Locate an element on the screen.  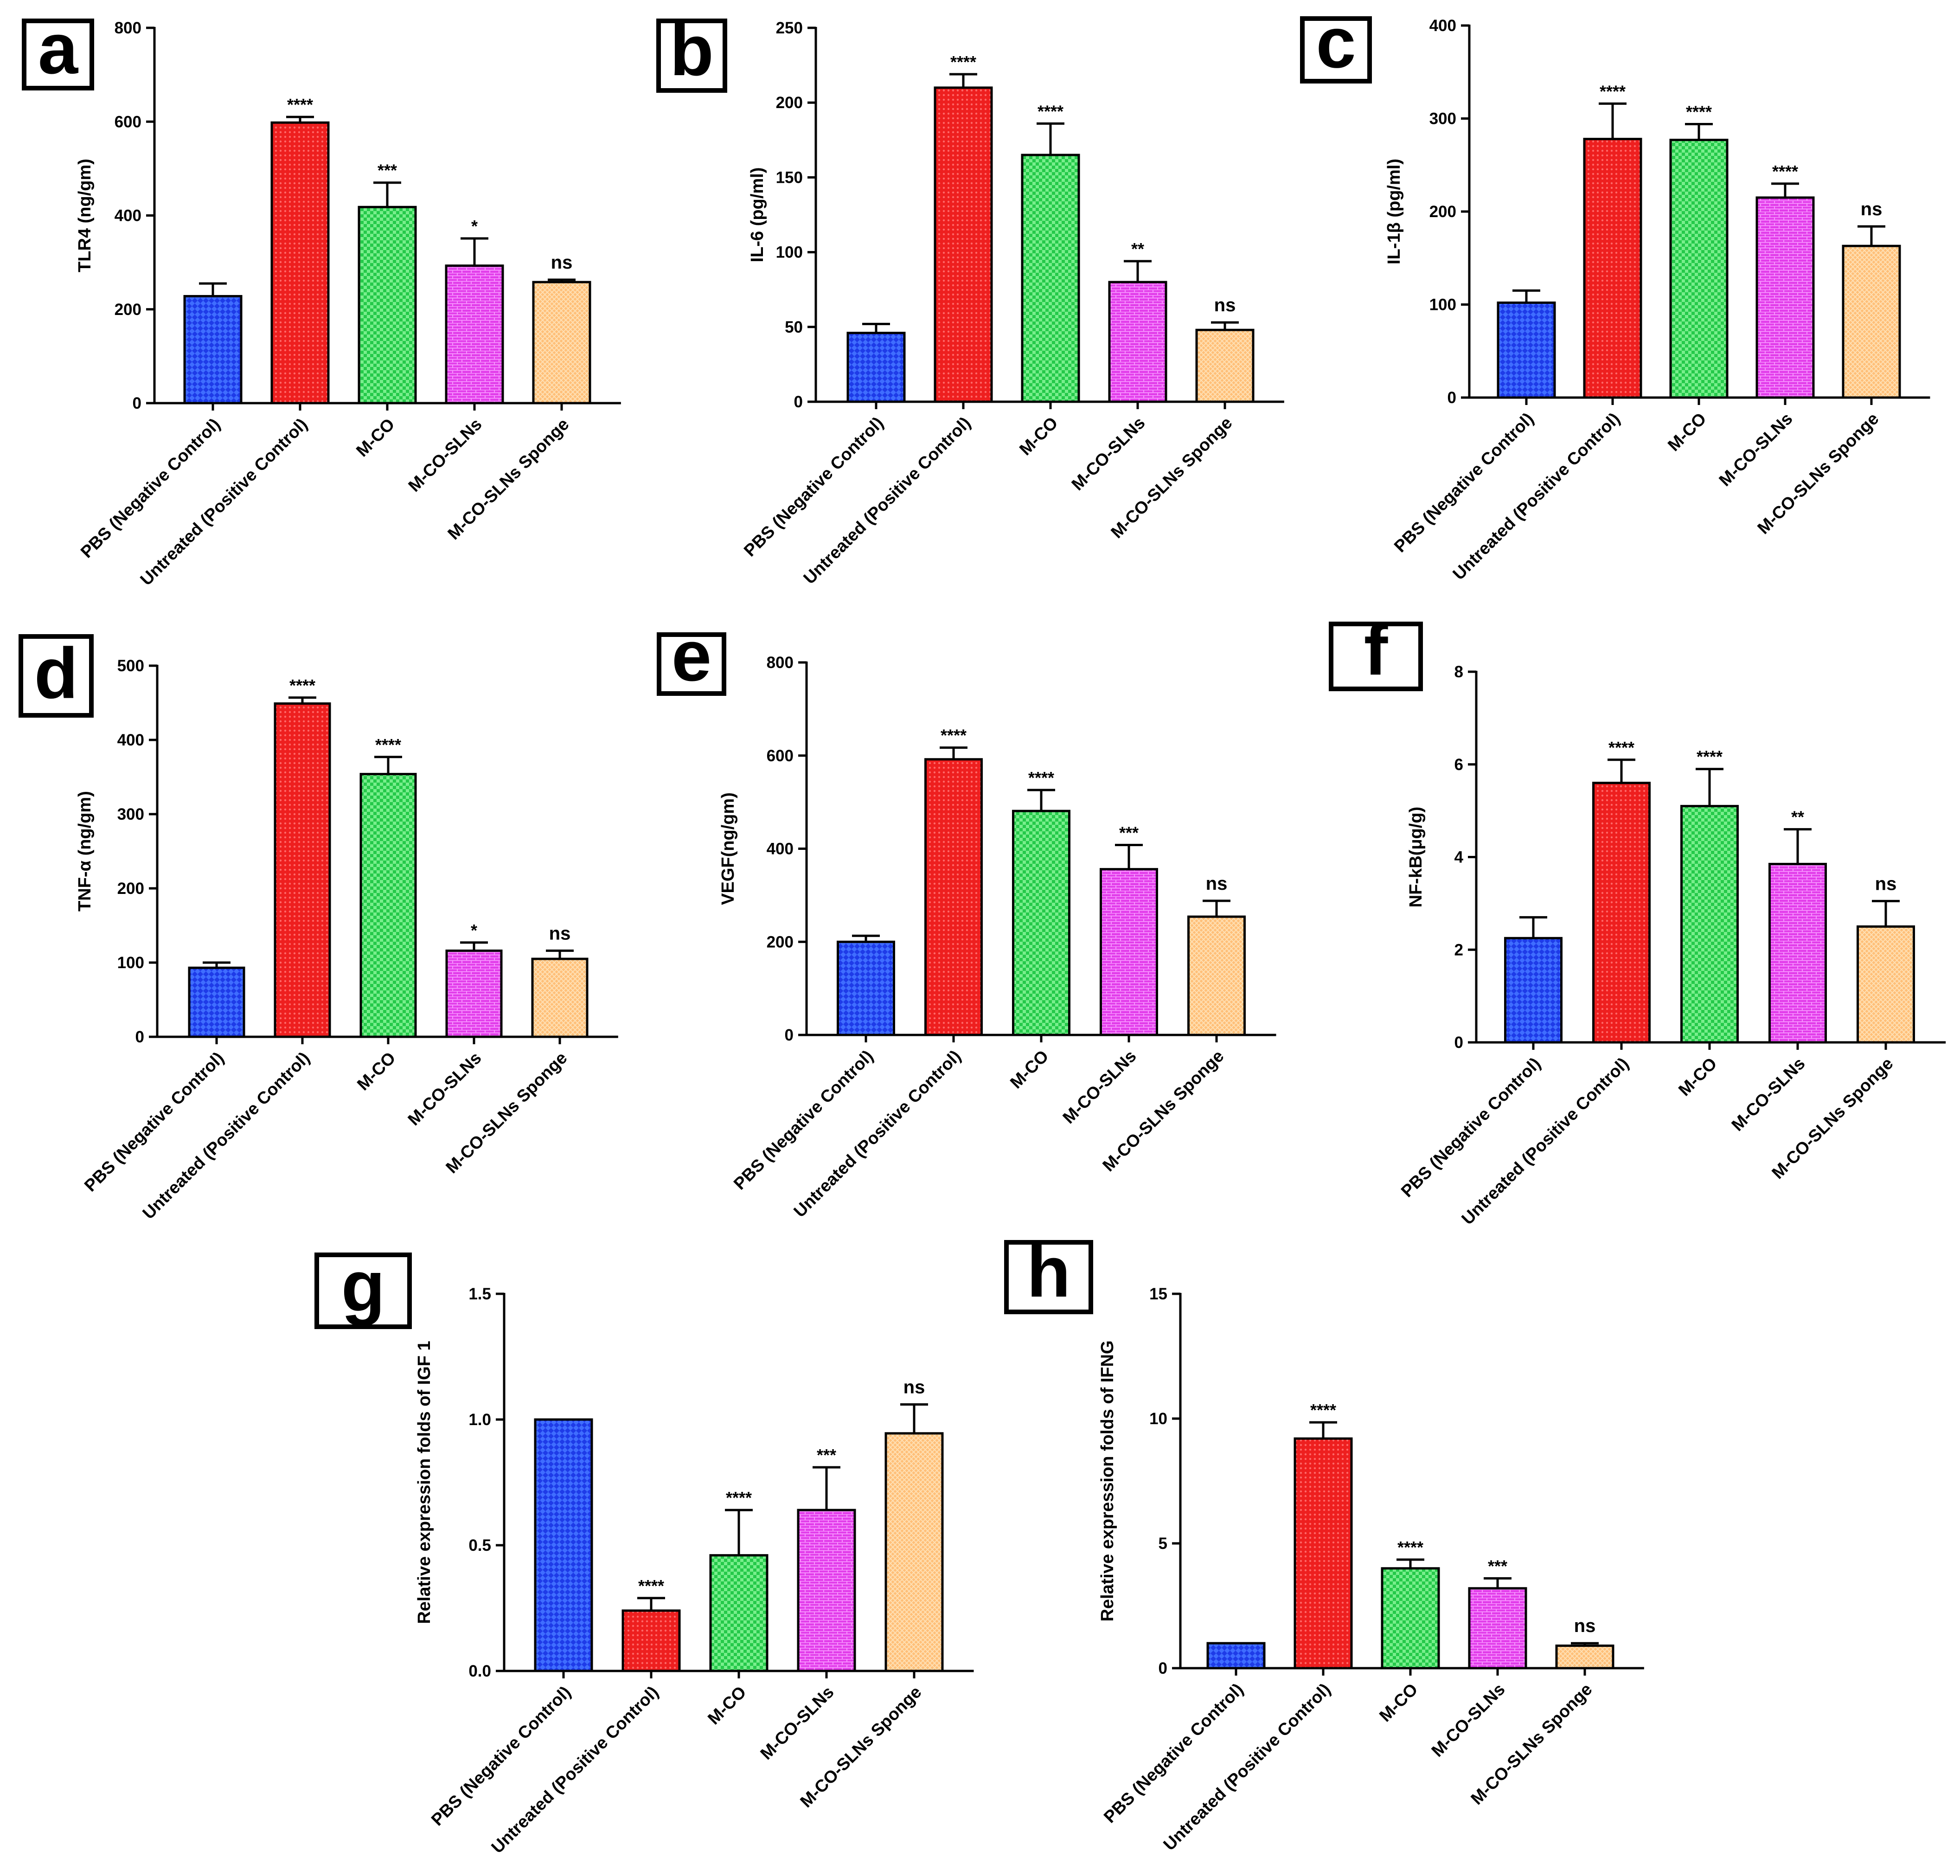
y-tick-label: 4 is located at coordinates (1459, 857).